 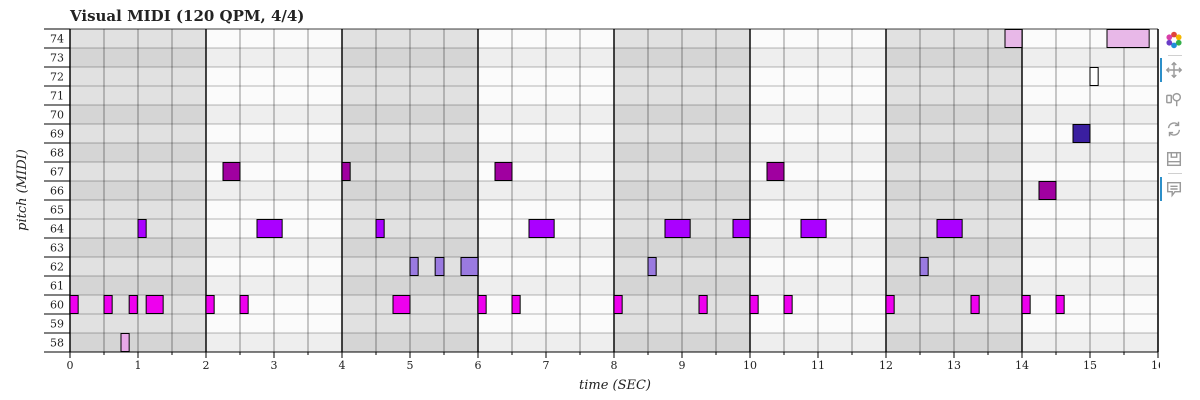 I want to click on pan-icon, so click(x=1173, y=70).